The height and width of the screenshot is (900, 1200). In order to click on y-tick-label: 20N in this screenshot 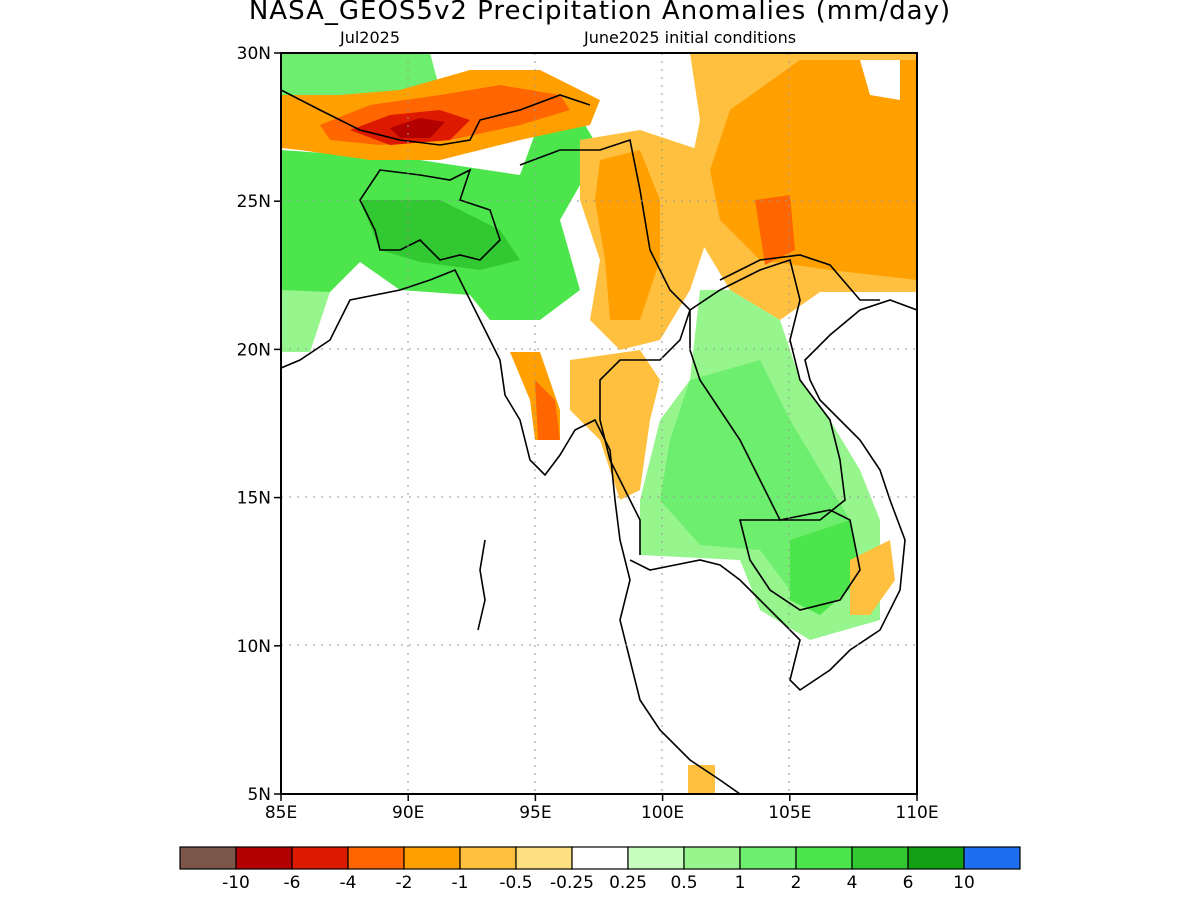, I will do `click(254, 350)`.